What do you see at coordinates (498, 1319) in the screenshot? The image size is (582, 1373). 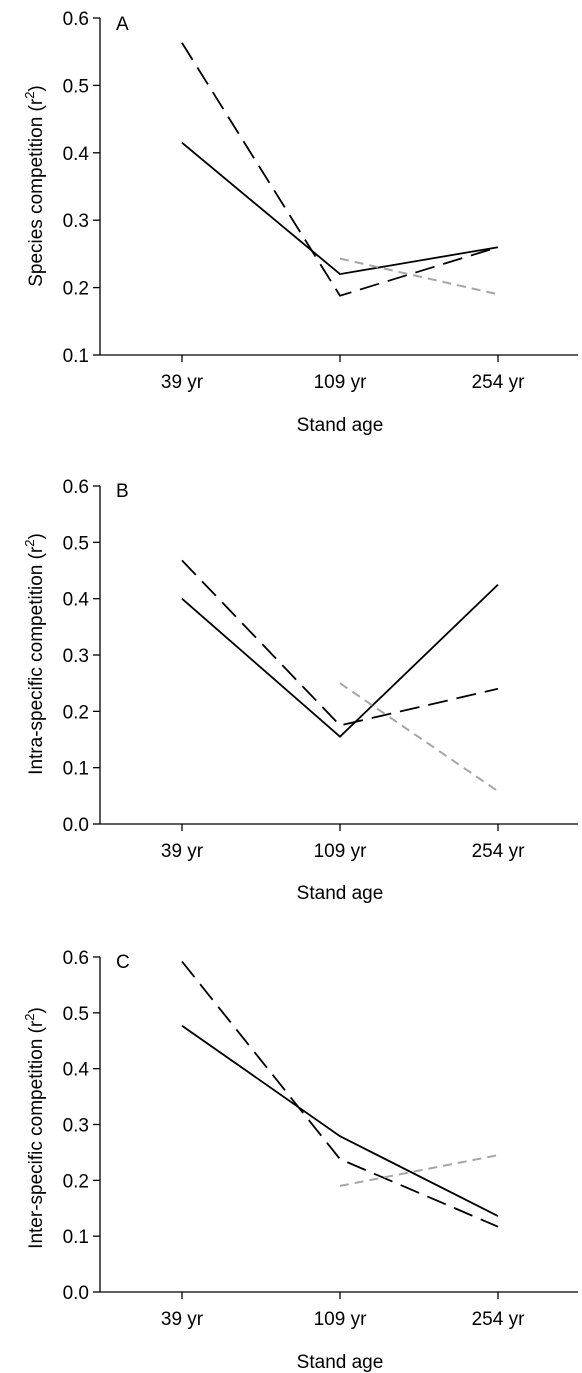 I see `x-tick-label-c: 254 yr` at bounding box center [498, 1319].